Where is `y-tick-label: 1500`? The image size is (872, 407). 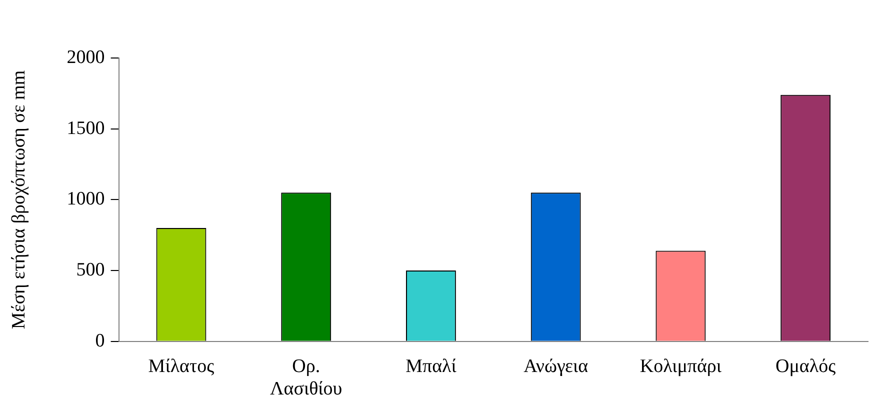
y-tick-label: 1500 is located at coordinates (85, 128).